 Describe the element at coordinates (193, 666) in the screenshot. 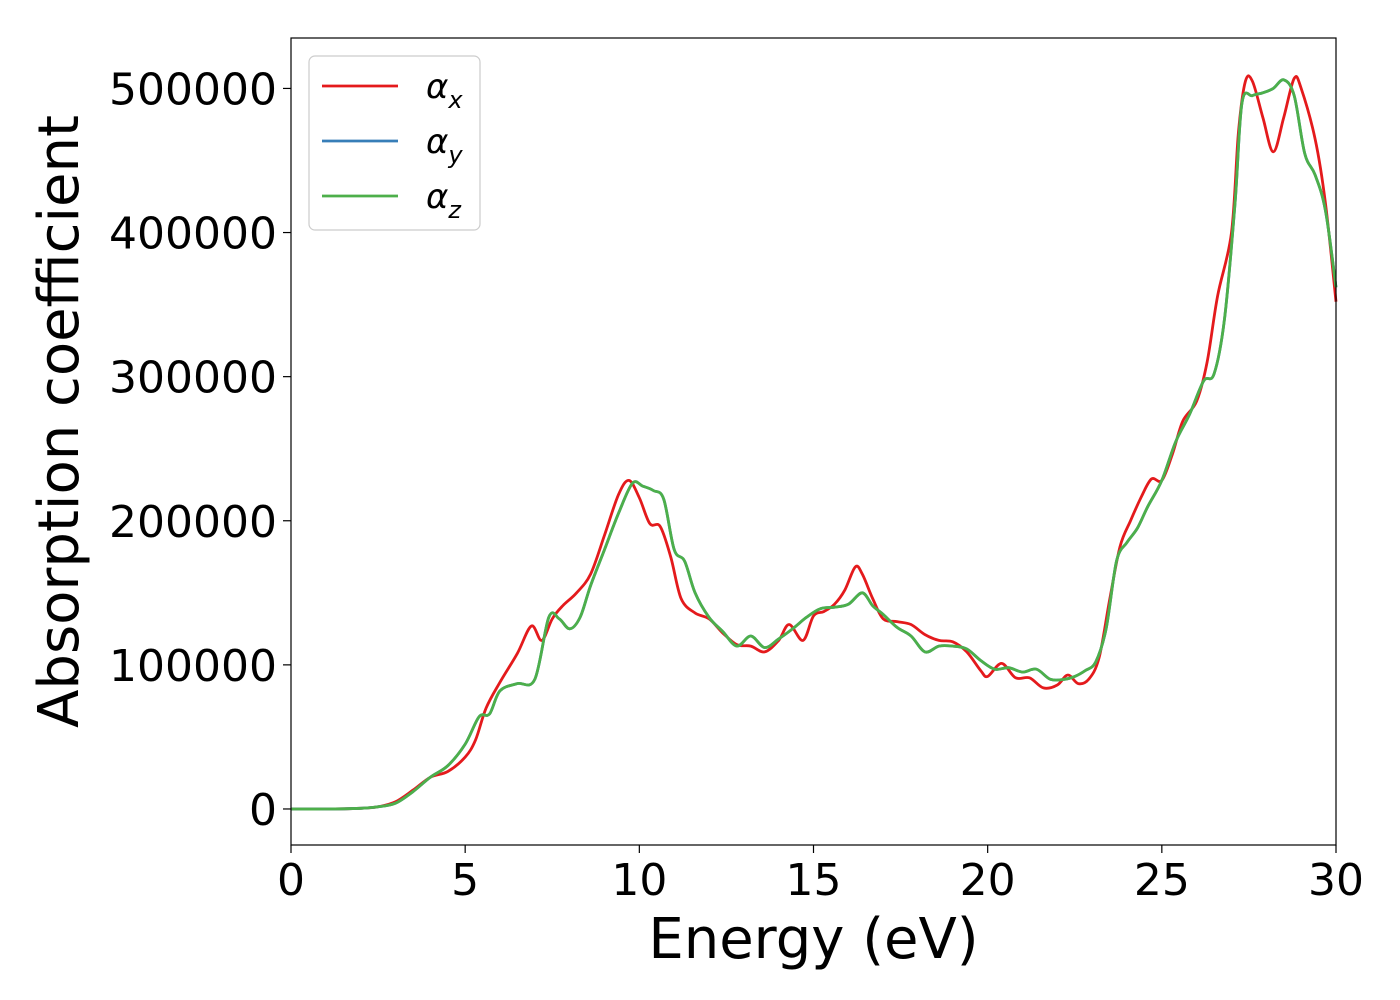

I see `y-tick-label: 100000` at that location.